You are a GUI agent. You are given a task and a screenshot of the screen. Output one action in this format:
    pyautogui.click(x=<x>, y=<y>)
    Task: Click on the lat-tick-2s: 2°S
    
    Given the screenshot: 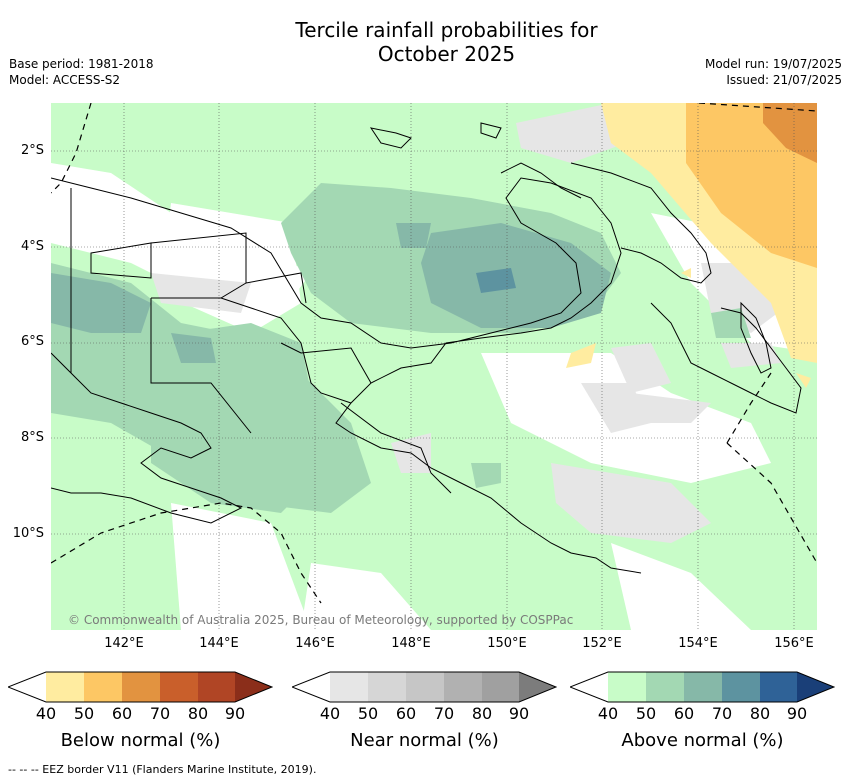 What is the action you would take?
    pyautogui.click(x=32, y=150)
    